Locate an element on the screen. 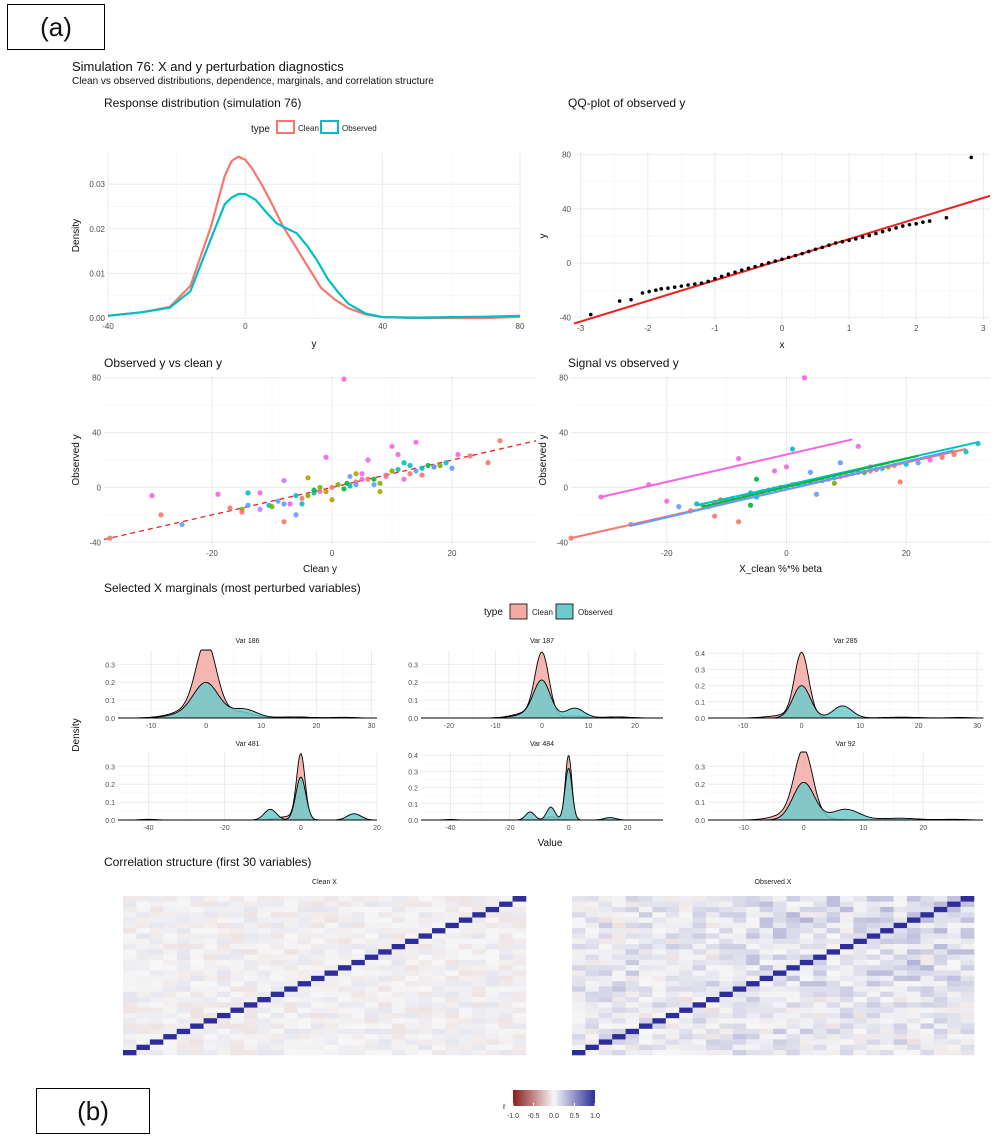 This screenshot has width=996, height=1139. y-tick-label: 80 is located at coordinates (566, 155).